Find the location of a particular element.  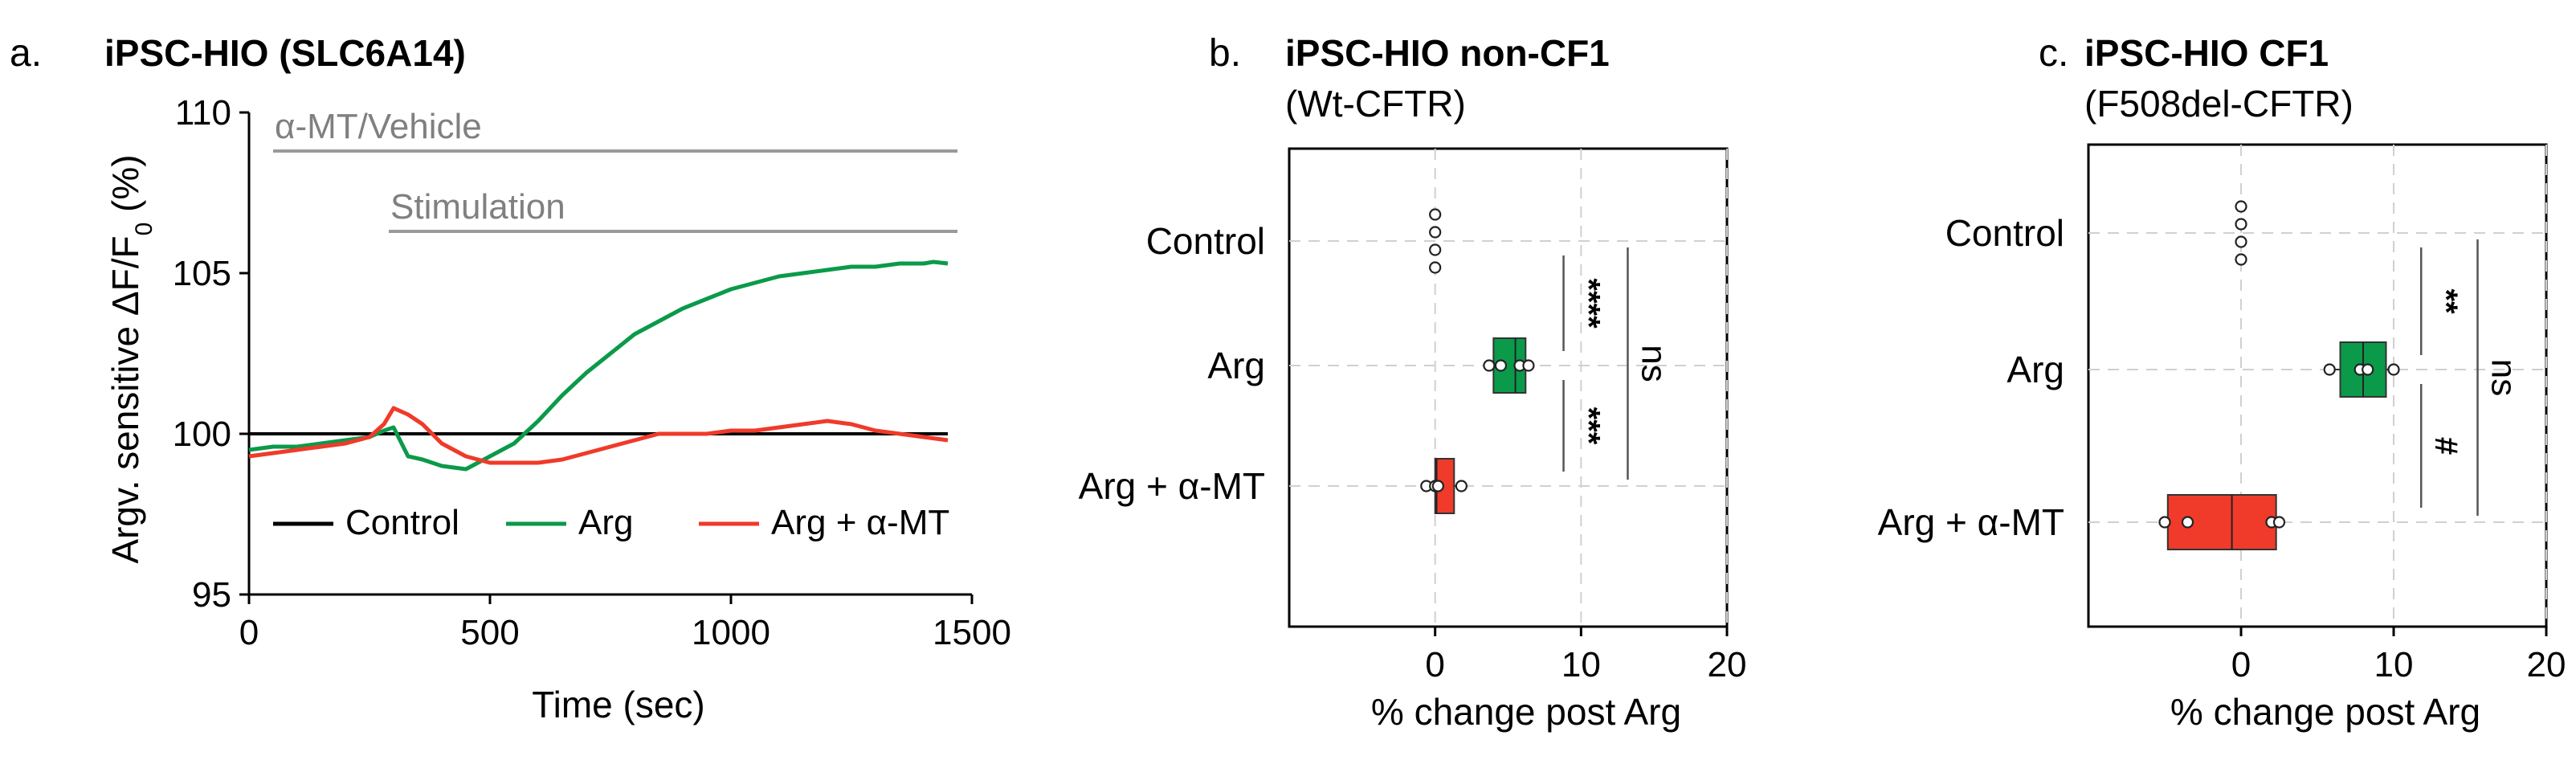

legend-label-argmt: Arg + α-MT is located at coordinates (860, 522).